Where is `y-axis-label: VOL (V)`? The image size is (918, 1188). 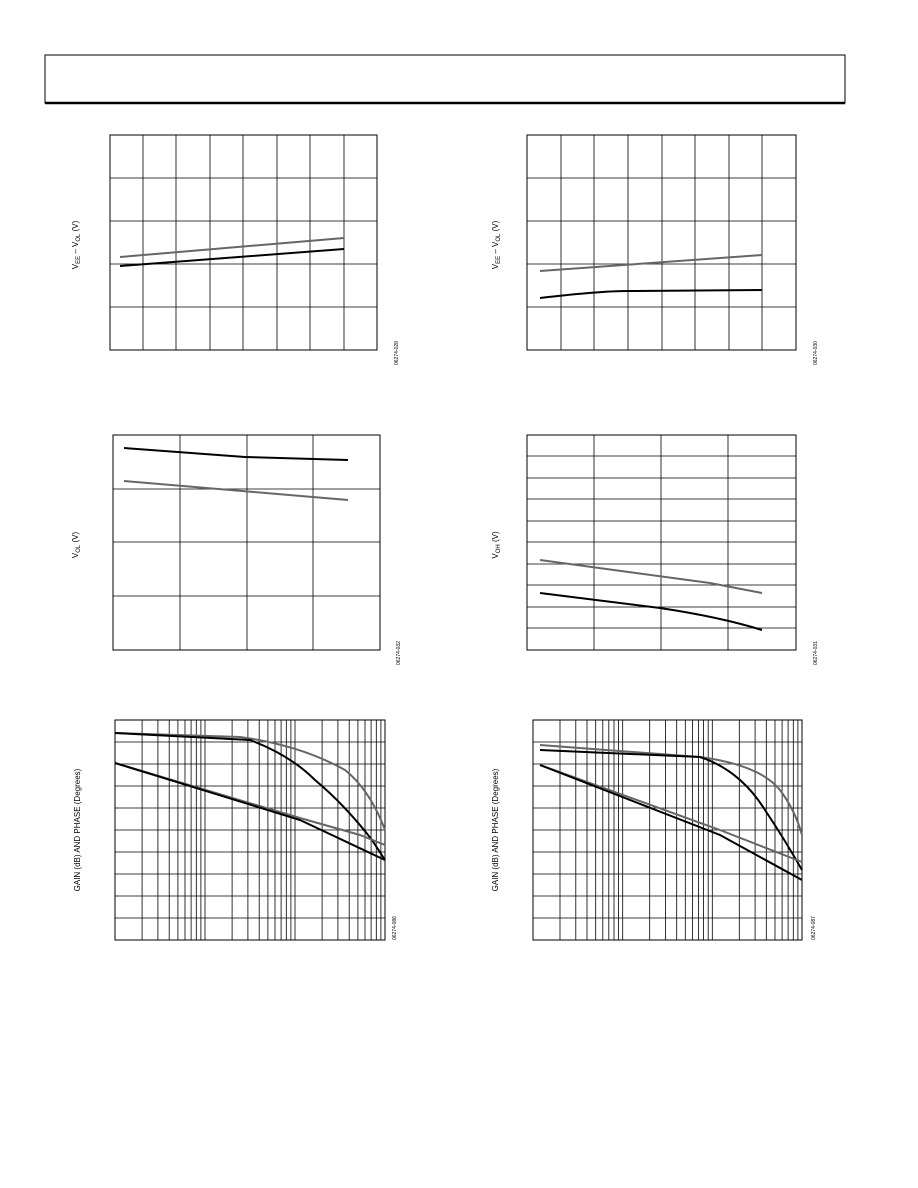
y-axis-label: VOL (V) is located at coordinates (76, 545).